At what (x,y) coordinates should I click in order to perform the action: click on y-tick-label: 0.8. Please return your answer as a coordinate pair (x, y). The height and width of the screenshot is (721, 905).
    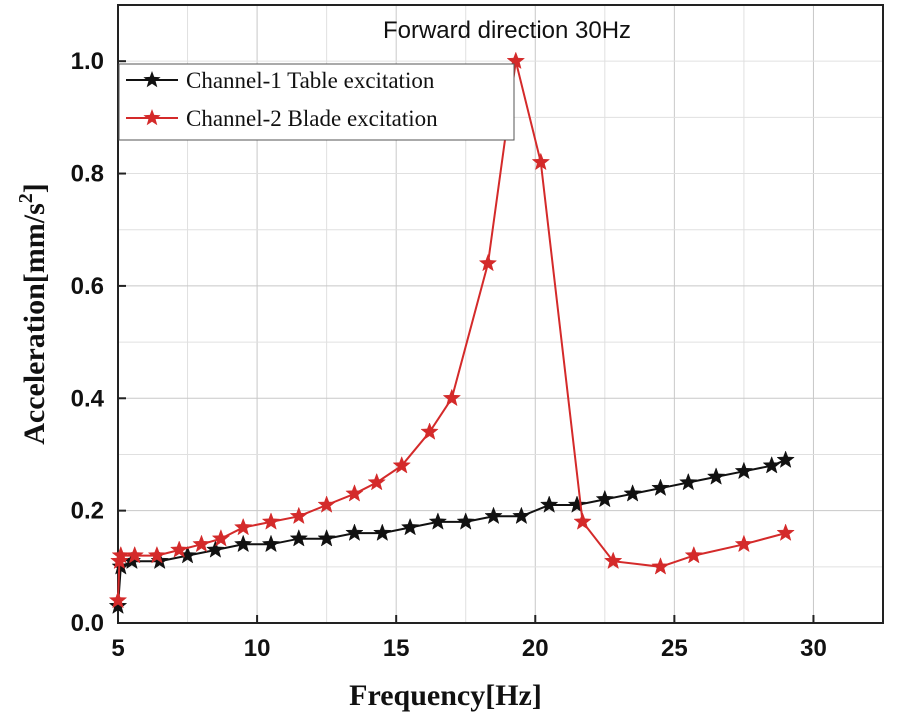
    Looking at the image, I should click on (87, 174).